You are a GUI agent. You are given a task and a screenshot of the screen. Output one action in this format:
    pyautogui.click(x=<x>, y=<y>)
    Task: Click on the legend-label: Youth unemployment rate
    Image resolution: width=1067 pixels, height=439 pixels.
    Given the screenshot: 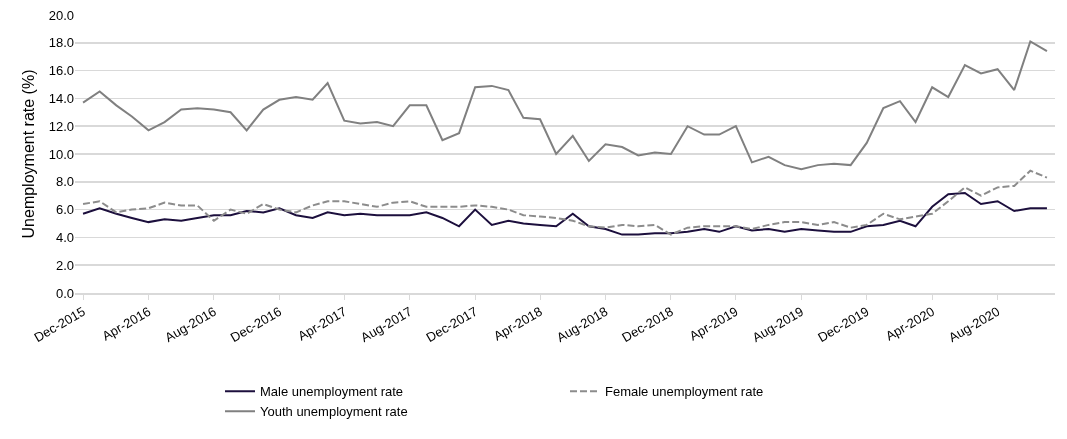 What is the action you would take?
    pyautogui.click(x=334, y=412)
    